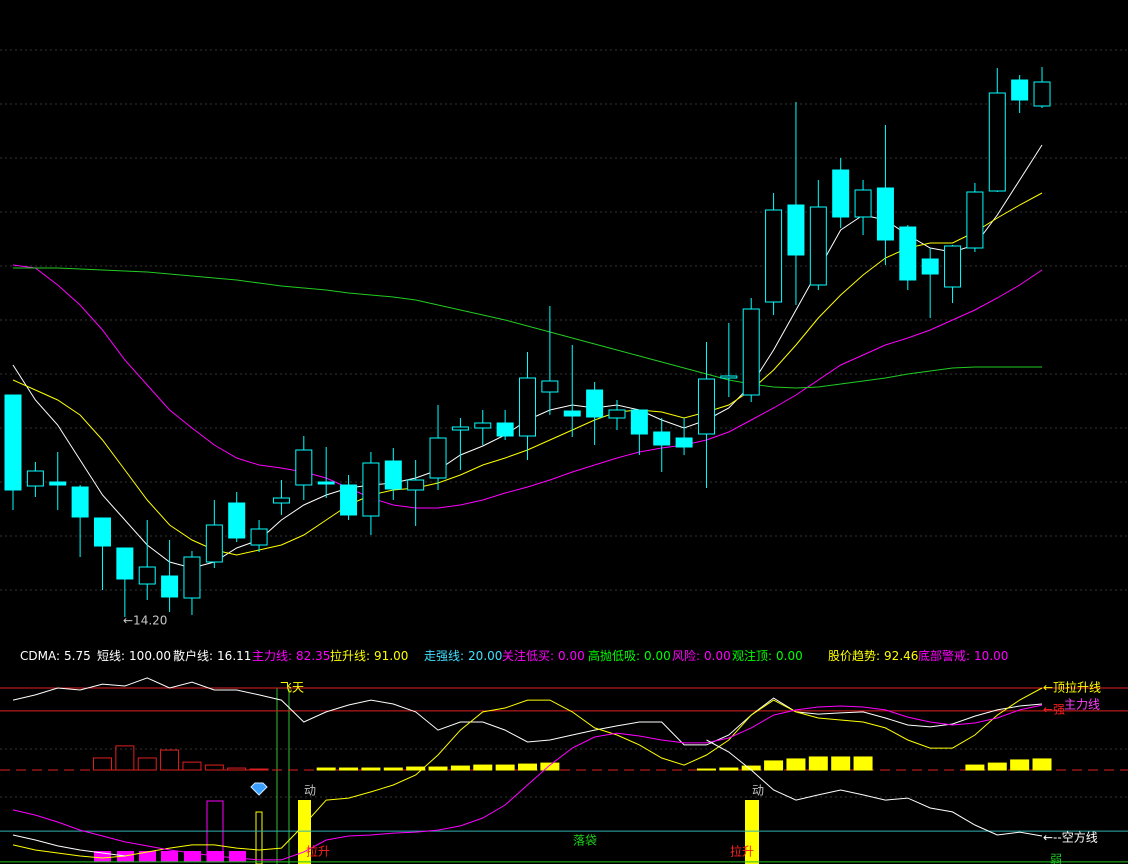 This screenshot has width=1128, height=864. I want to click on indicator-readout: 散户线: 16.11, so click(212, 655).